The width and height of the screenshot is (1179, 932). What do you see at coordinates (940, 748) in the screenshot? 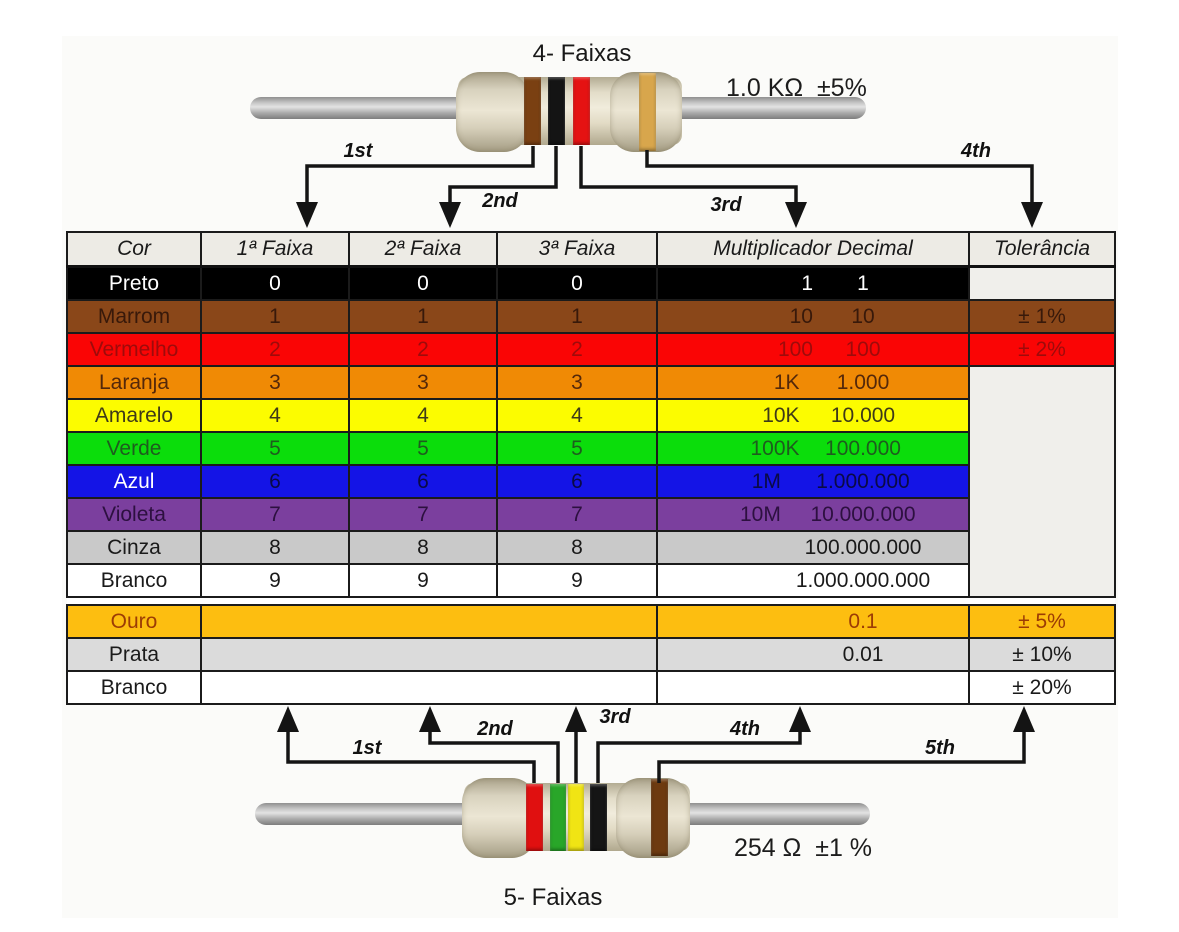
I see `arrow-label-bottom-5th: 5th` at bounding box center [940, 748].